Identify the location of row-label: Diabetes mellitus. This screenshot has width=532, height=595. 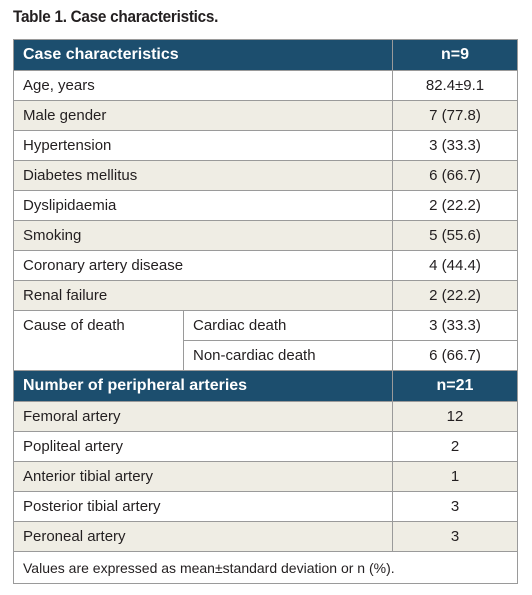
(203, 175).